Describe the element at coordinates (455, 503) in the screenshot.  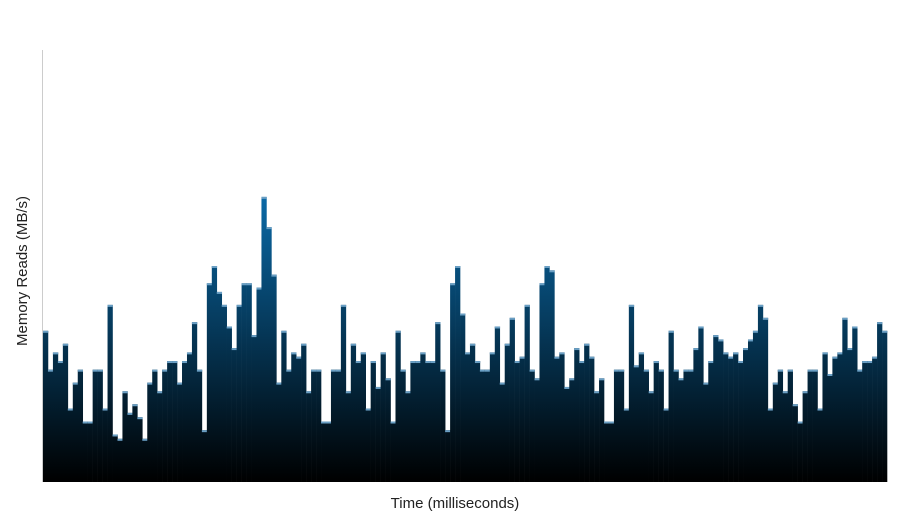
I see `x-axis-title: Time (milliseconds)` at that location.